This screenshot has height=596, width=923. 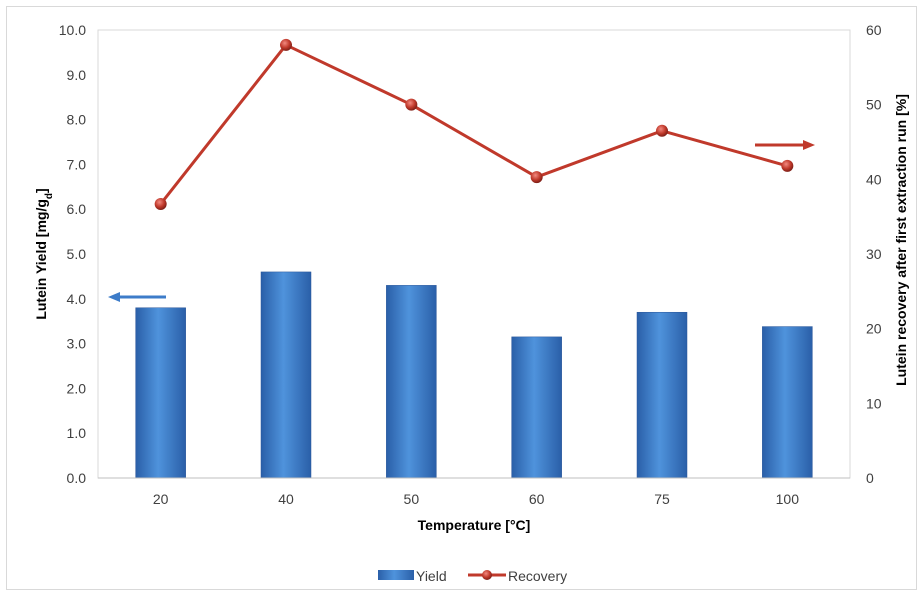 I want to click on right-tick-label: 30, so click(x=874, y=254).